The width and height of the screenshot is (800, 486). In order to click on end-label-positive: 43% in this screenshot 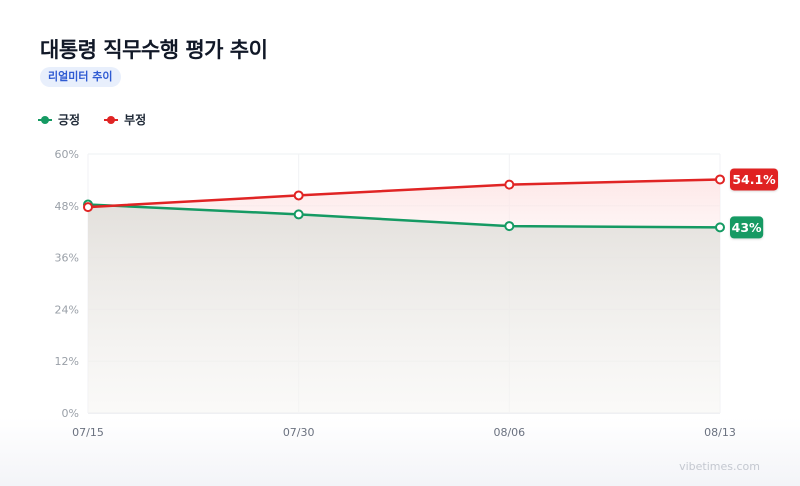, I will do `click(747, 227)`.